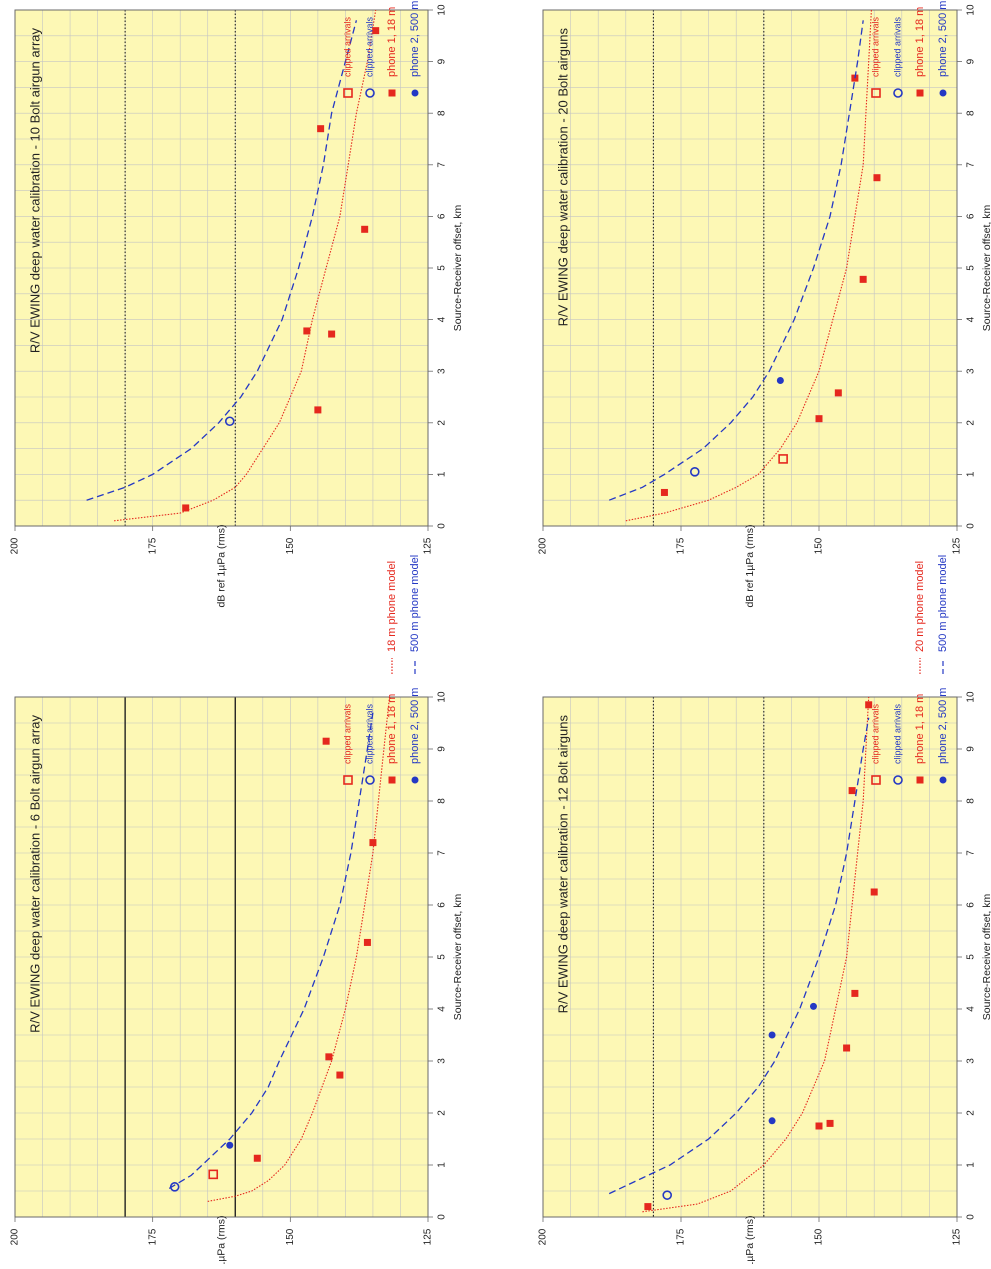  I want to click on legend-line-label: 500 m phone model, so click(943, 603).